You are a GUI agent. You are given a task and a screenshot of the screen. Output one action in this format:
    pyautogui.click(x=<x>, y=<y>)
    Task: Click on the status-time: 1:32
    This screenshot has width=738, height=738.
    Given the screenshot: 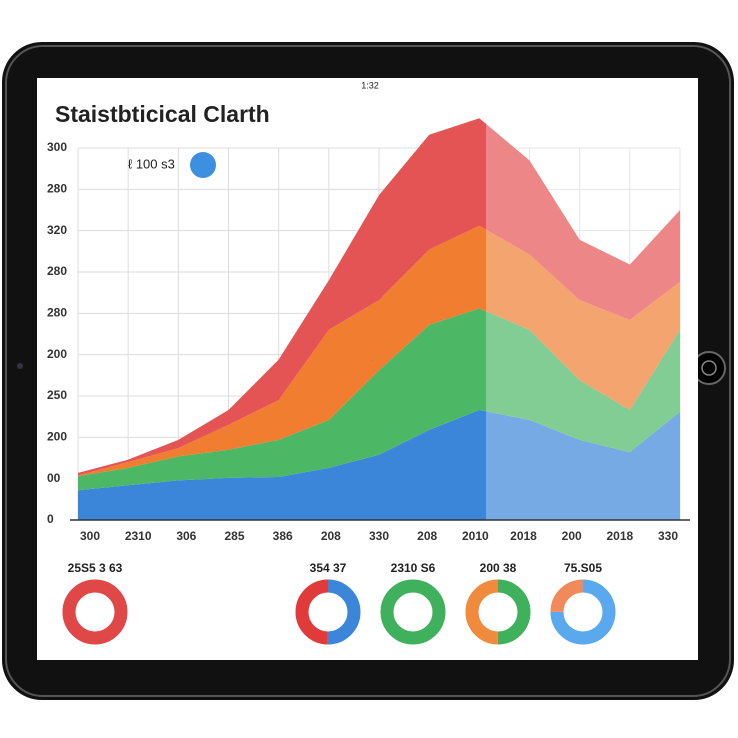 What is the action you would take?
    pyautogui.click(x=370, y=85)
    